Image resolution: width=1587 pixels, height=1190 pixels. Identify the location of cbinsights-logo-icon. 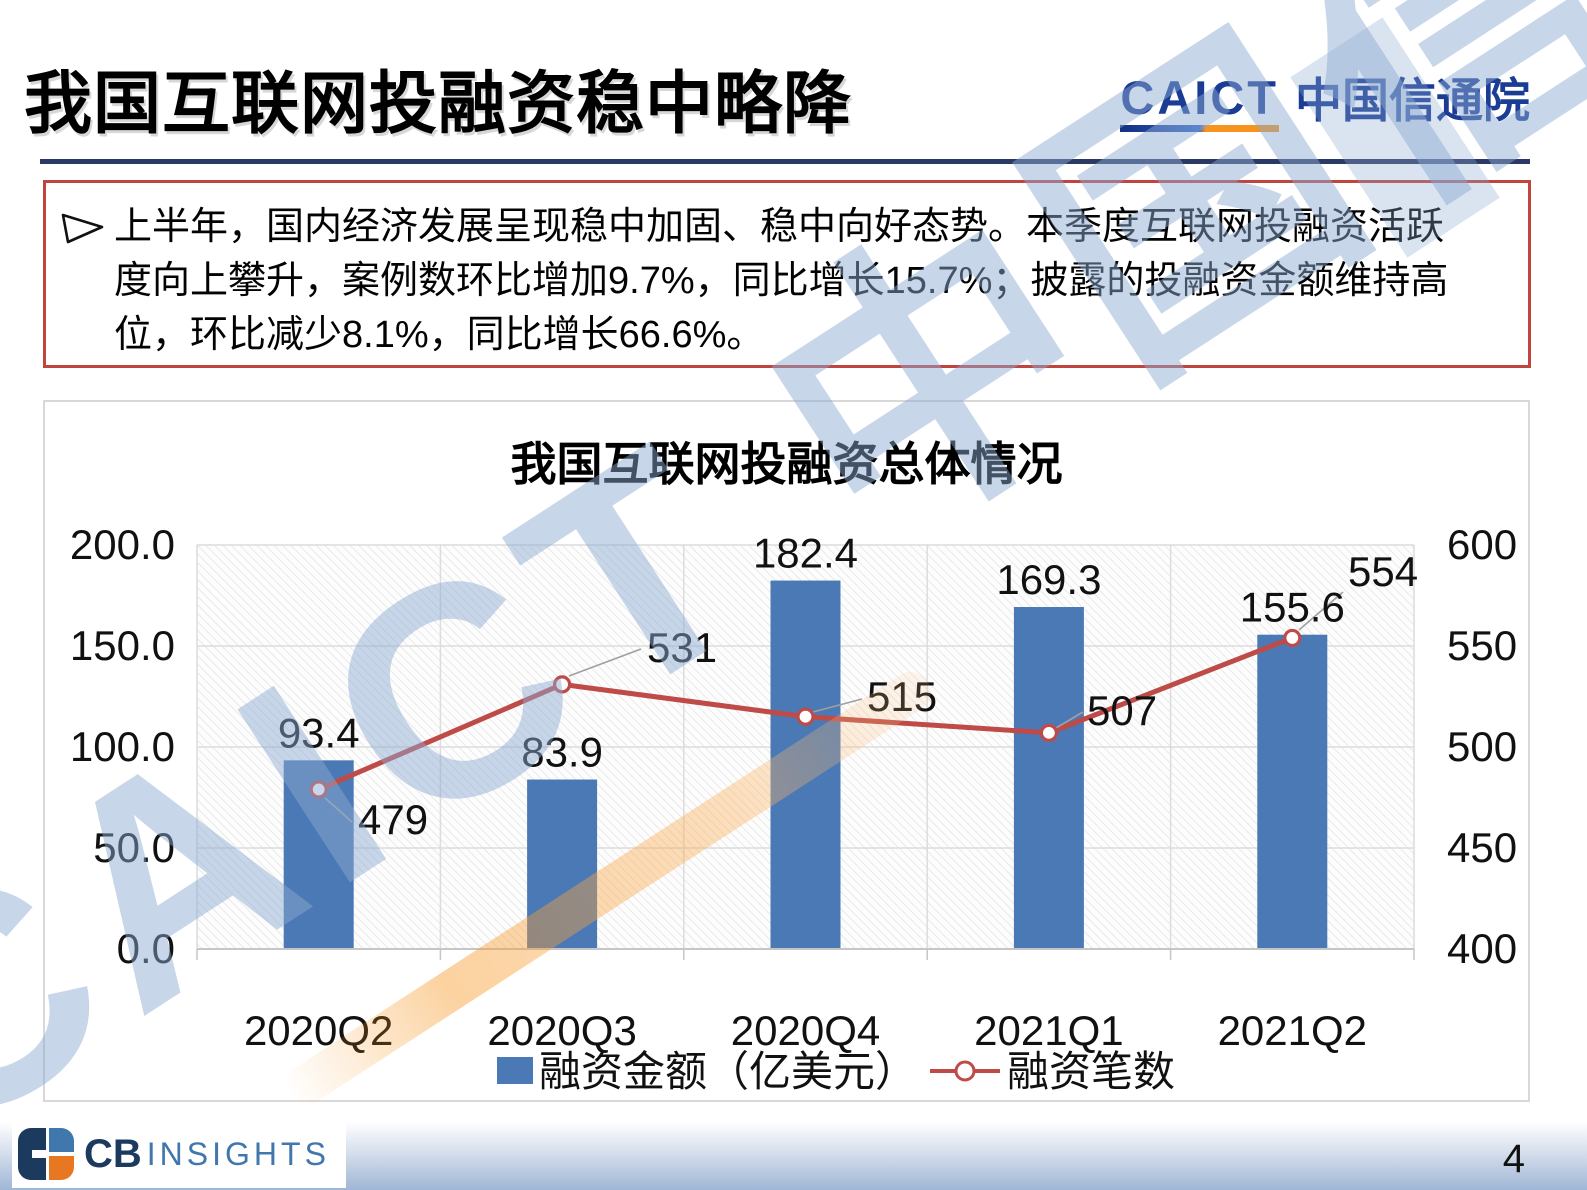
(46, 1154).